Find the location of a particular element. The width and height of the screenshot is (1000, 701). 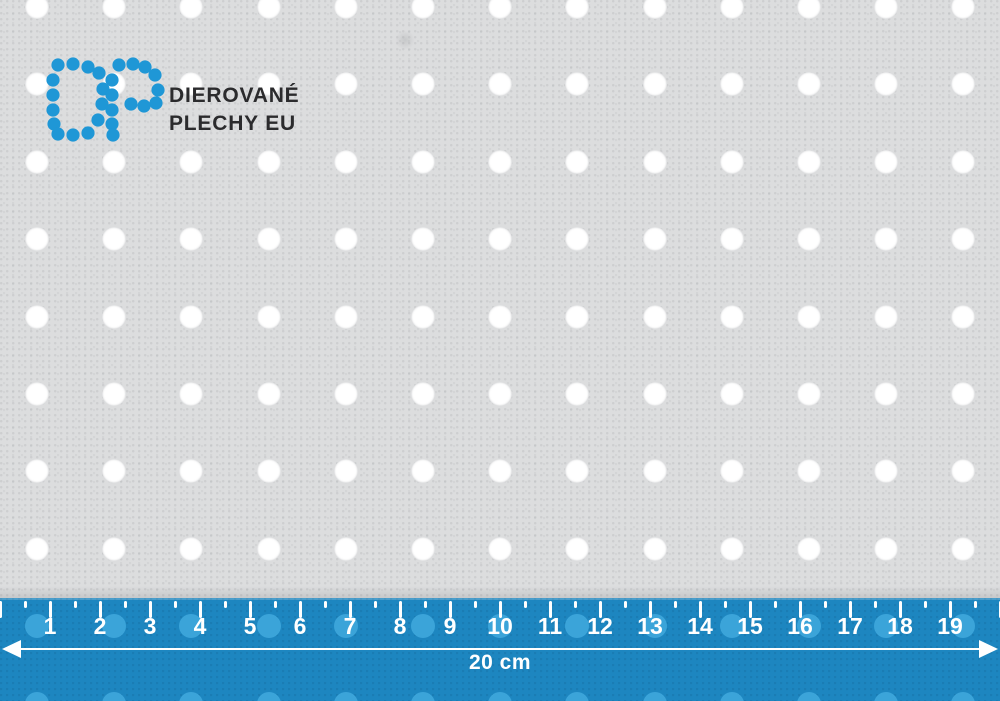

ruler-number: 4 is located at coordinates (200, 626).